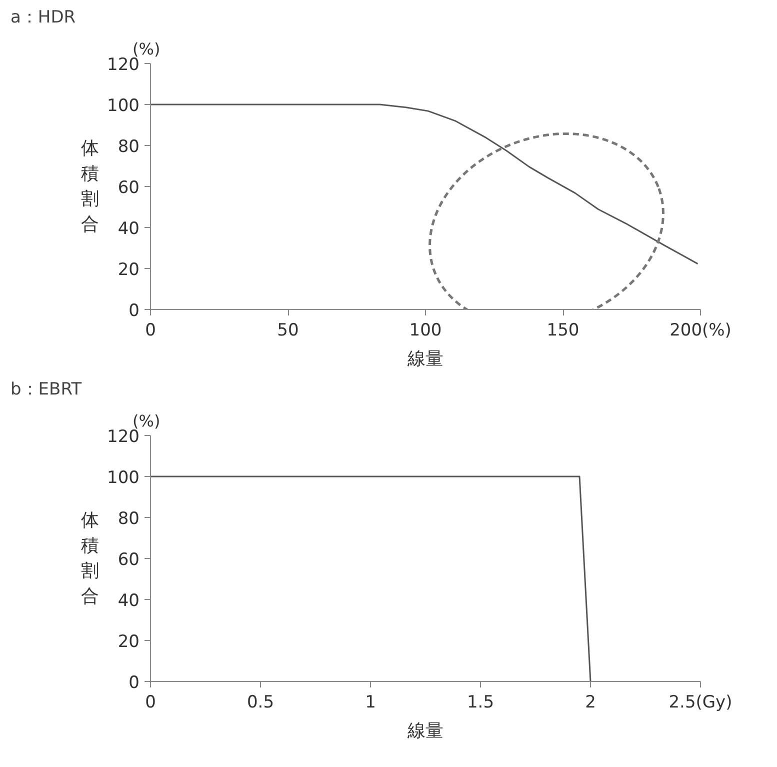 This screenshot has height=767, width=777. What do you see at coordinates (480, 702) in the screenshot?
I see `x-tick-label: 1.5` at bounding box center [480, 702].